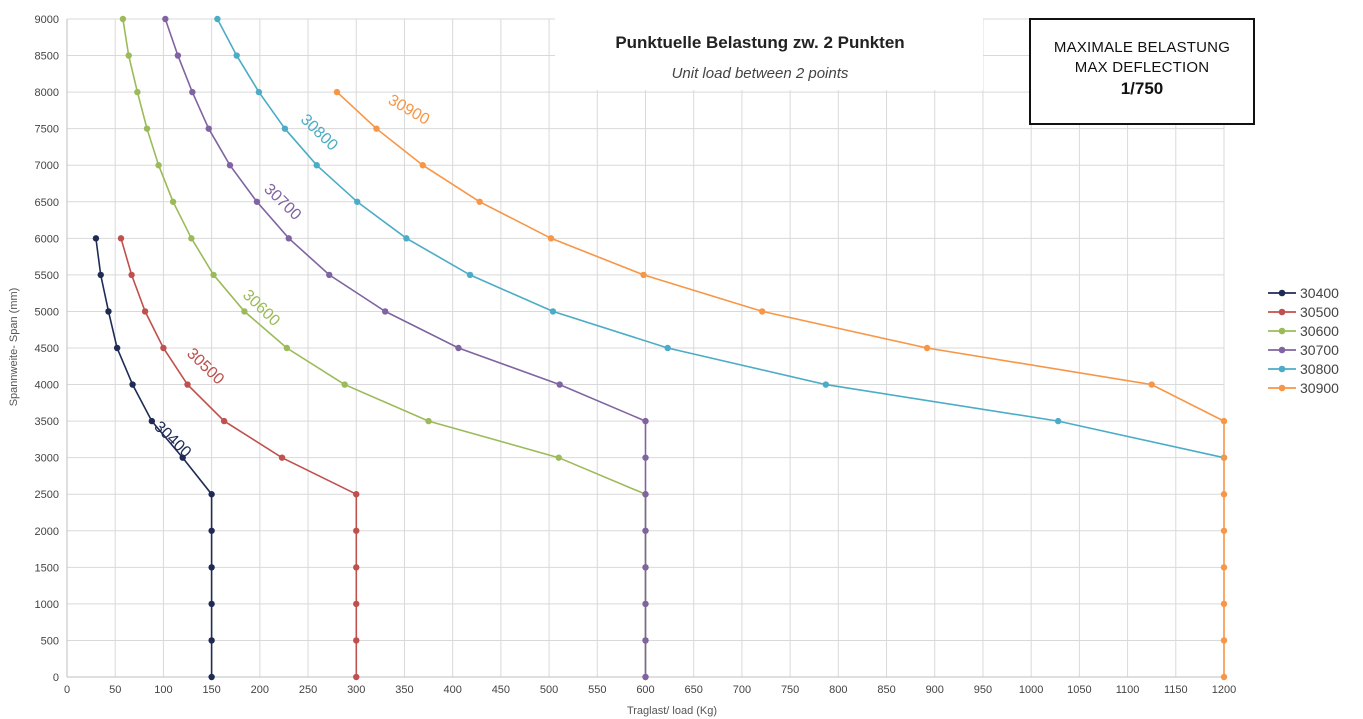  I want to click on x-tick-label: 1200, so click(1224, 690).